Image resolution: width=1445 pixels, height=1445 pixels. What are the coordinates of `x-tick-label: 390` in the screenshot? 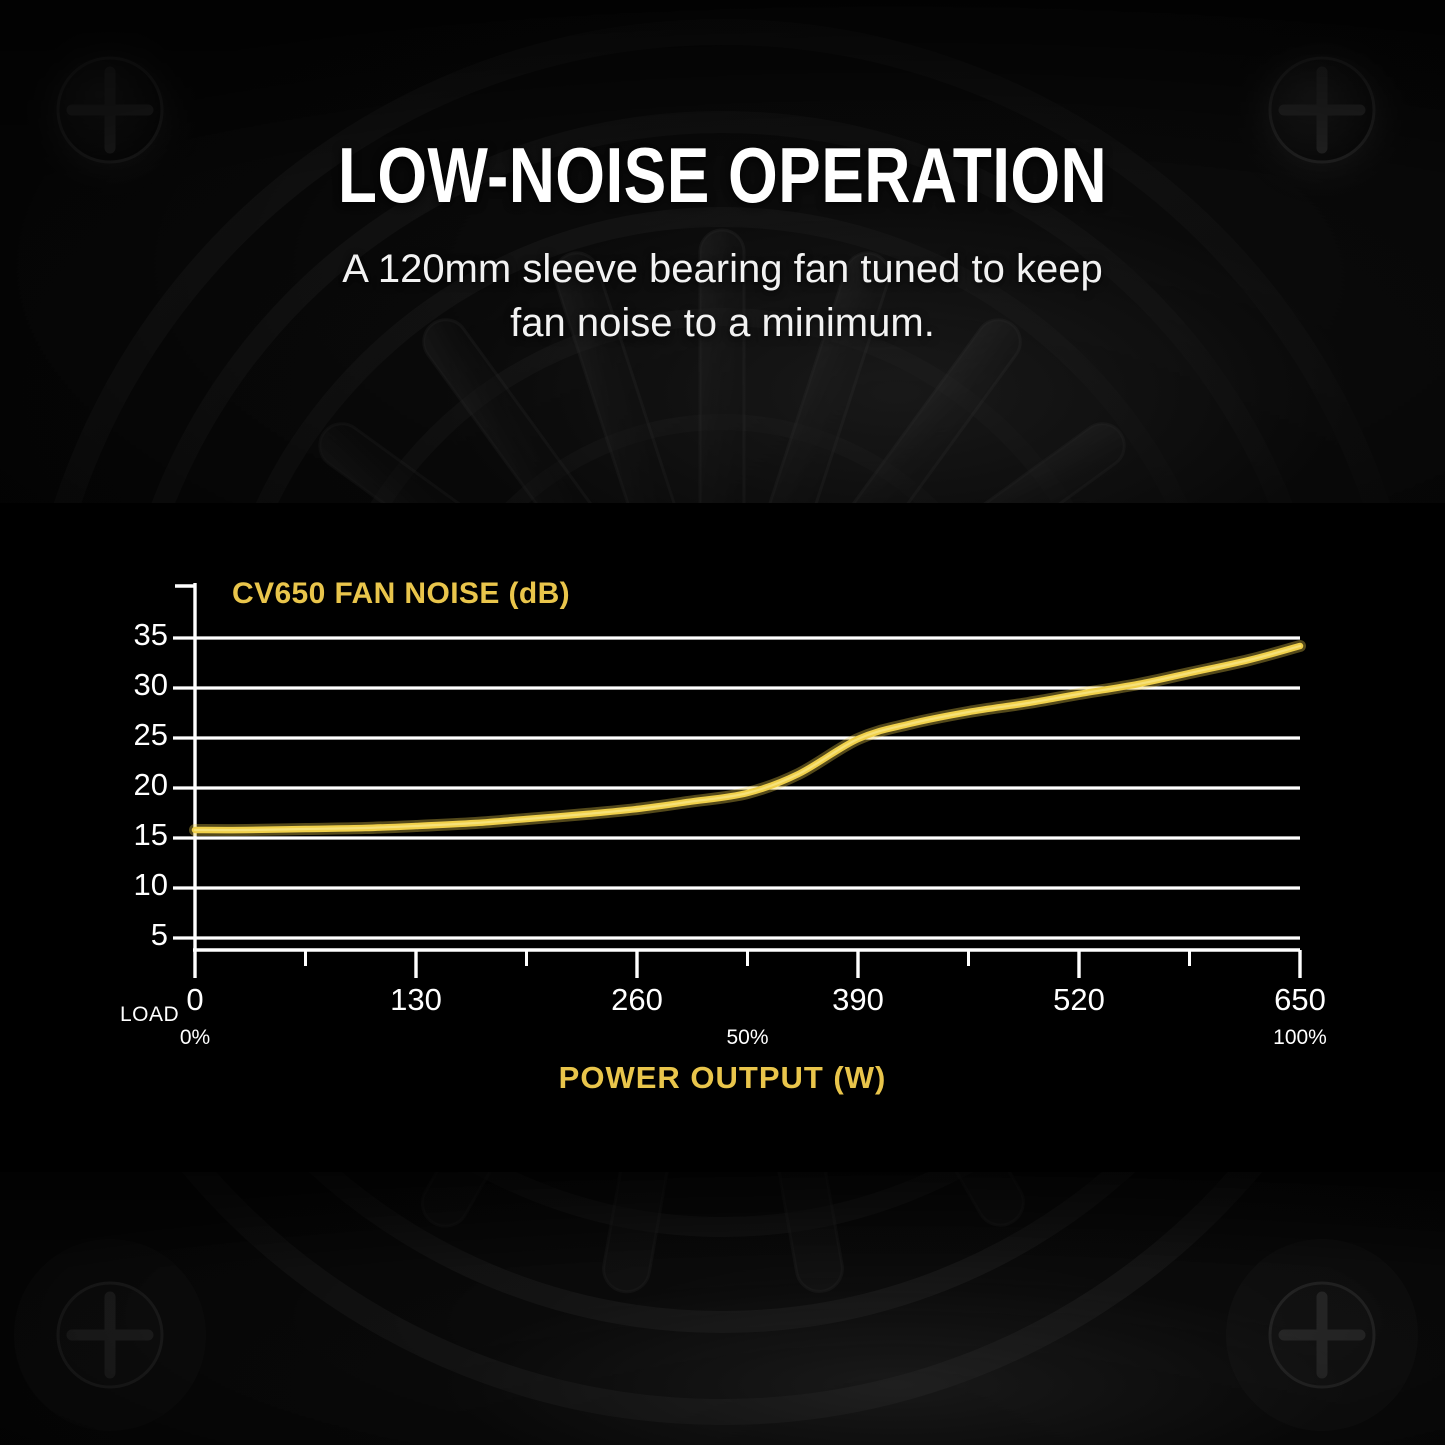 It's located at (858, 999).